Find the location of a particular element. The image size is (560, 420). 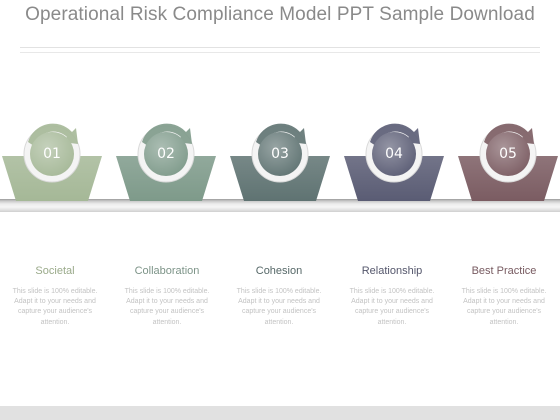

title-divider is located at coordinates (280, 50).